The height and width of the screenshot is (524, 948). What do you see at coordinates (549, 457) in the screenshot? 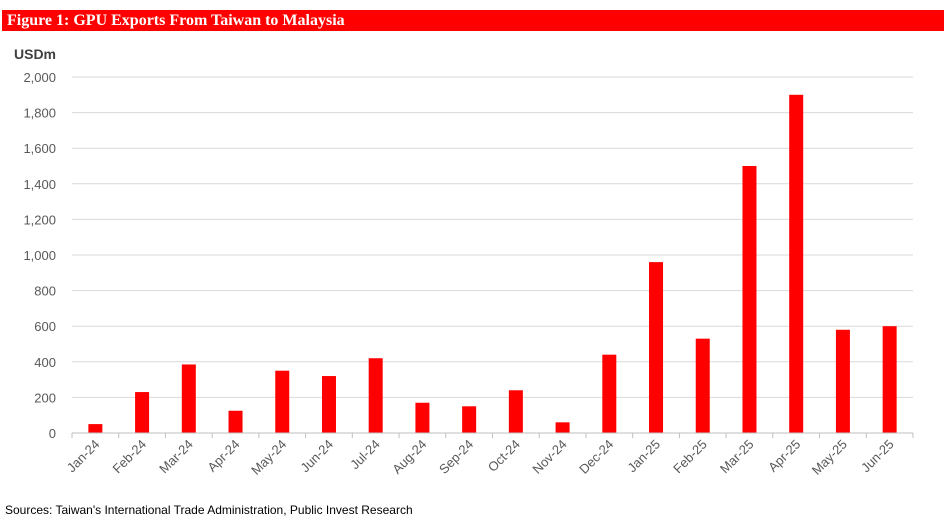
I see `x-tick-label: Nov-24` at bounding box center [549, 457].